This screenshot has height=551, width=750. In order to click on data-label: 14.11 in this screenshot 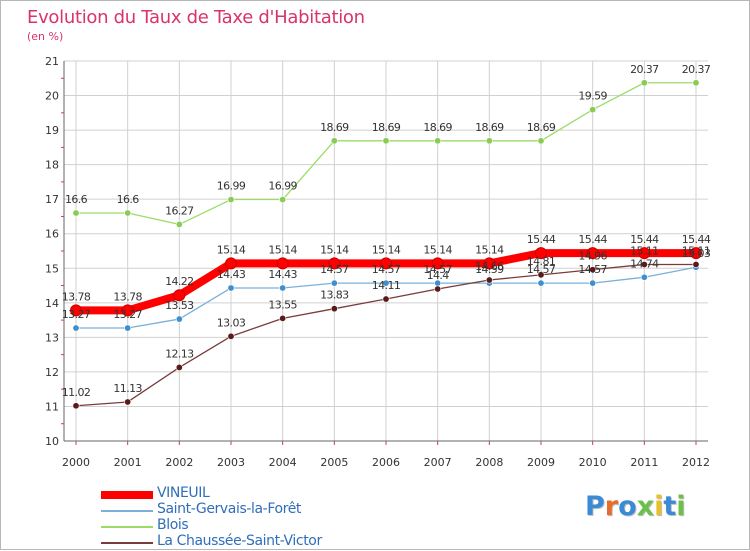, I will do `click(386, 285)`.